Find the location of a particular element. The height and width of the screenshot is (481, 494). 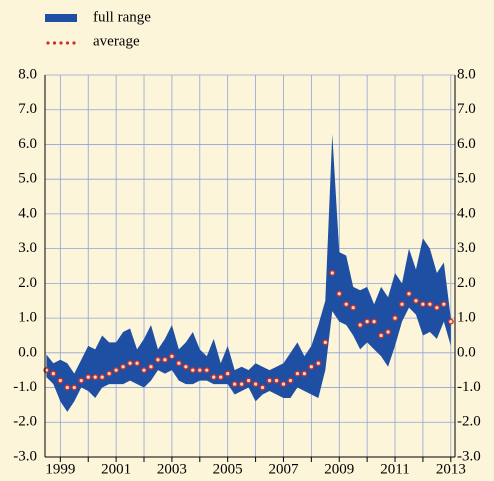

y2-tick-label: 0.0 is located at coordinates (466, 352).